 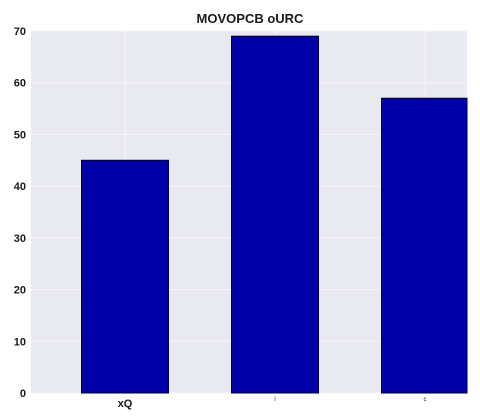 I want to click on y-tick-label: 0, so click(x=23, y=394).